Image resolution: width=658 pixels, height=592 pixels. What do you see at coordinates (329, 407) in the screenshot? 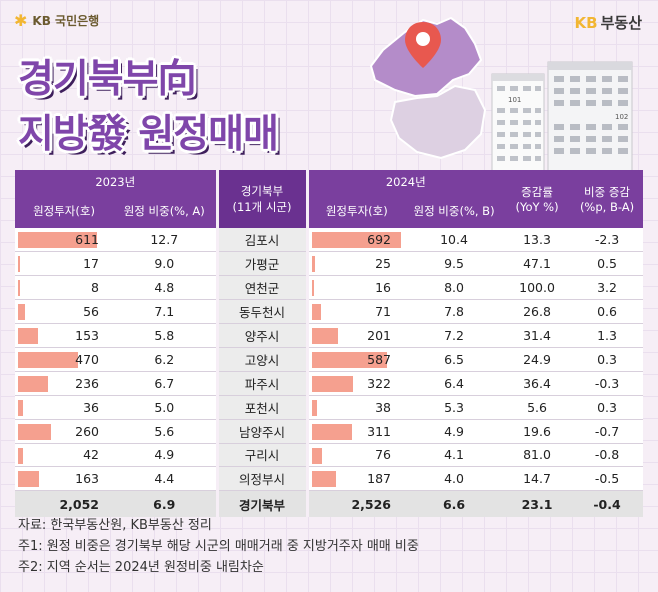
I see `table-row: 36 5.0 포천시 38 5.3 5.6 0.3` at bounding box center [329, 407].